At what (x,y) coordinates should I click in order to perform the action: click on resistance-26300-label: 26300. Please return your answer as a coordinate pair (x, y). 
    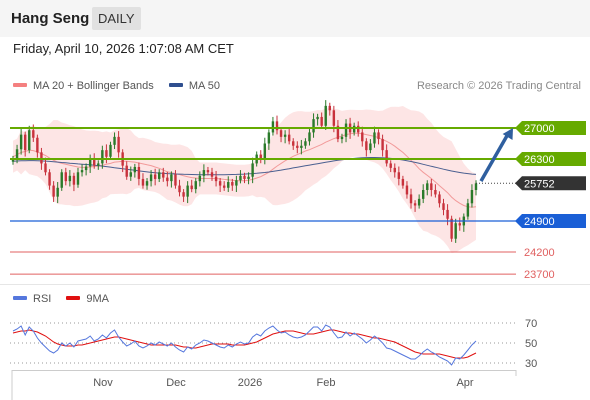
    Looking at the image, I should click on (550, 159).